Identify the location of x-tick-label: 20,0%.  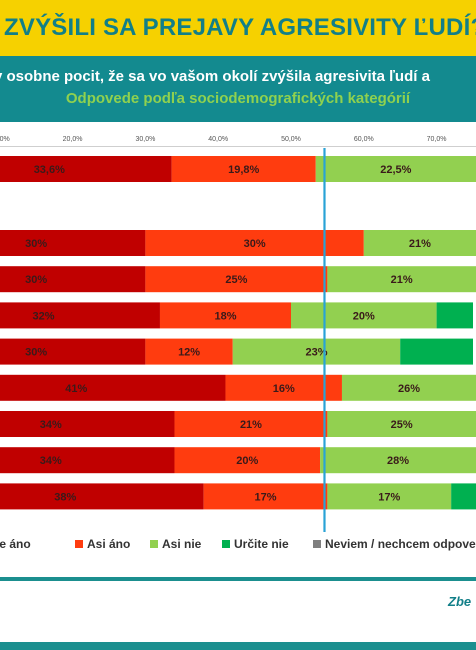
(73, 139).